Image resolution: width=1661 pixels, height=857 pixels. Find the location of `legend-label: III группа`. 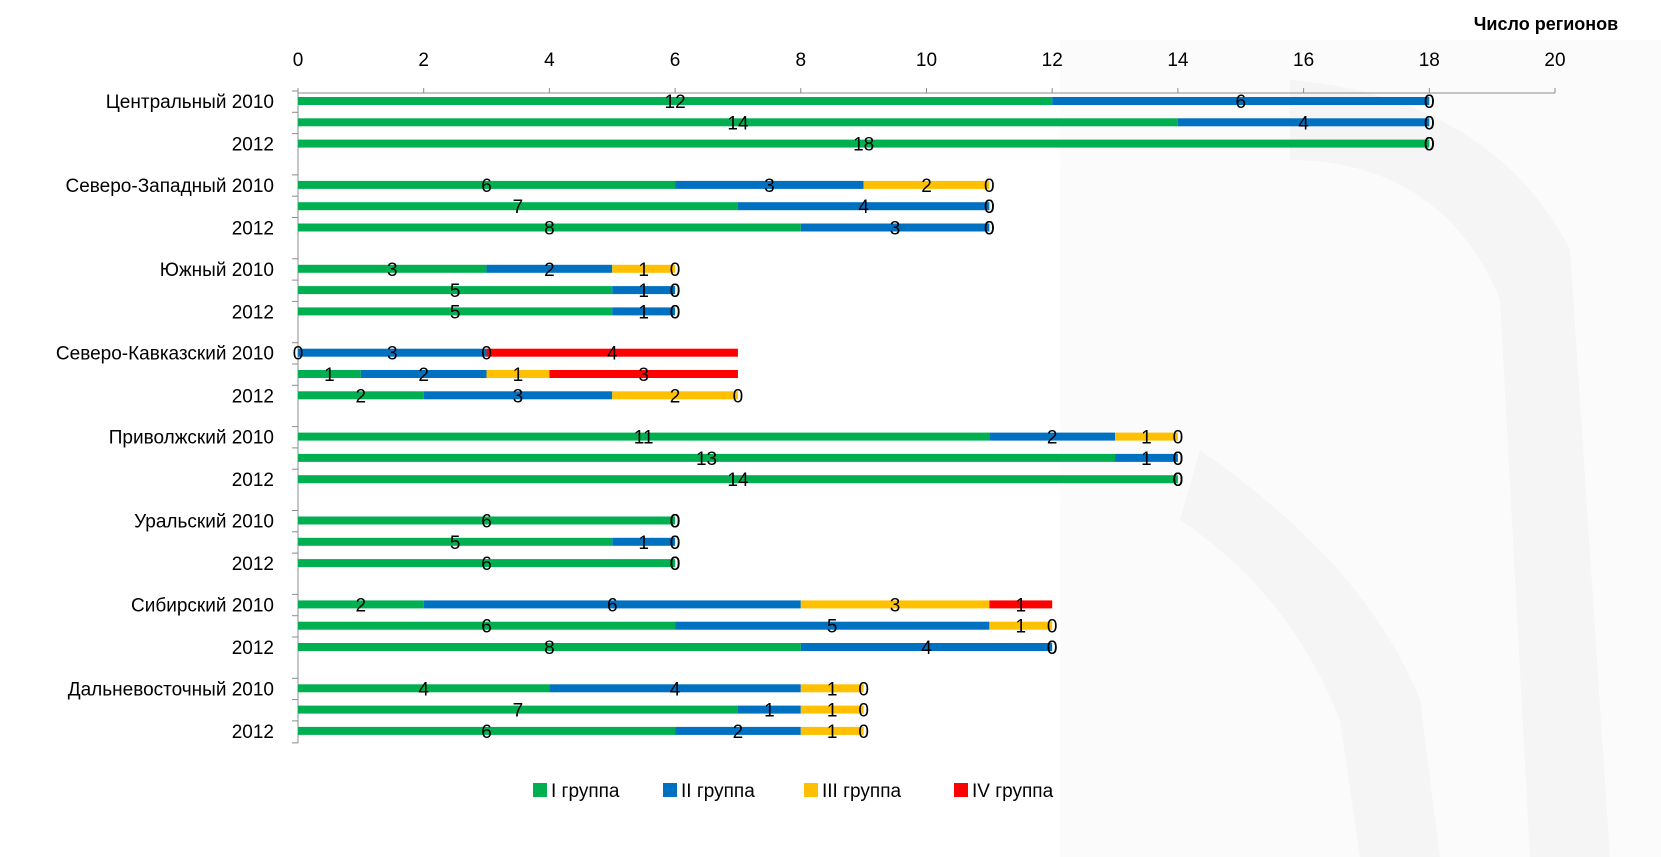

legend-label: III группа is located at coordinates (861, 791).